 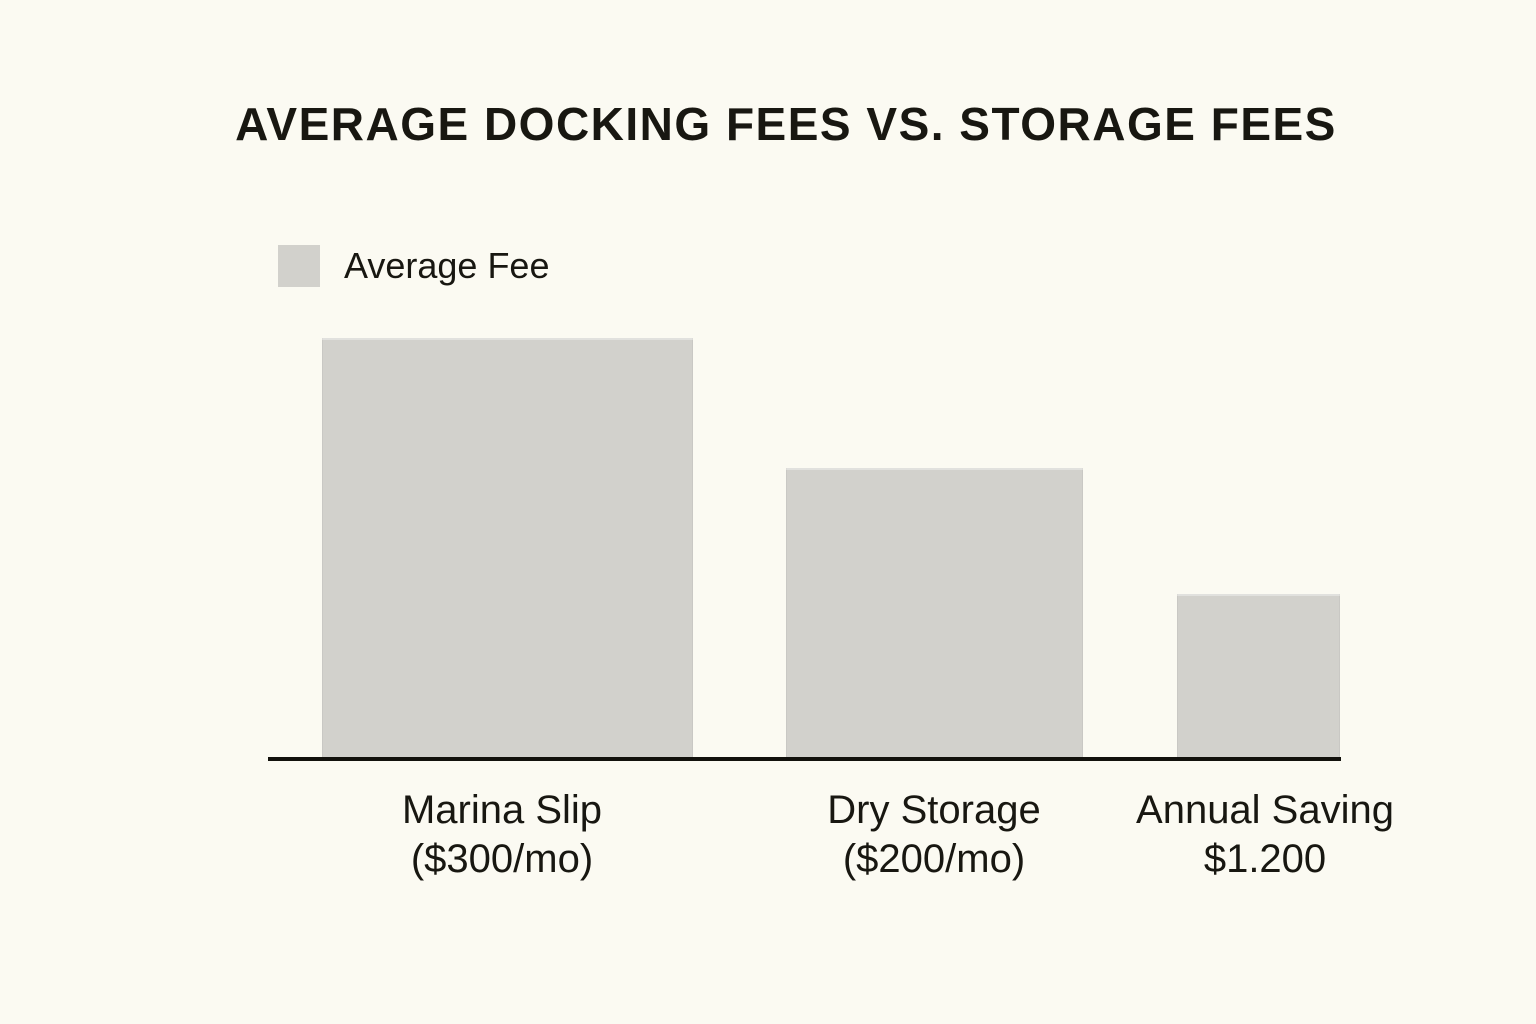 I want to click on x-axis-label-dry-storage: Dry Storage ($200/mo), so click(x=934, y=835).